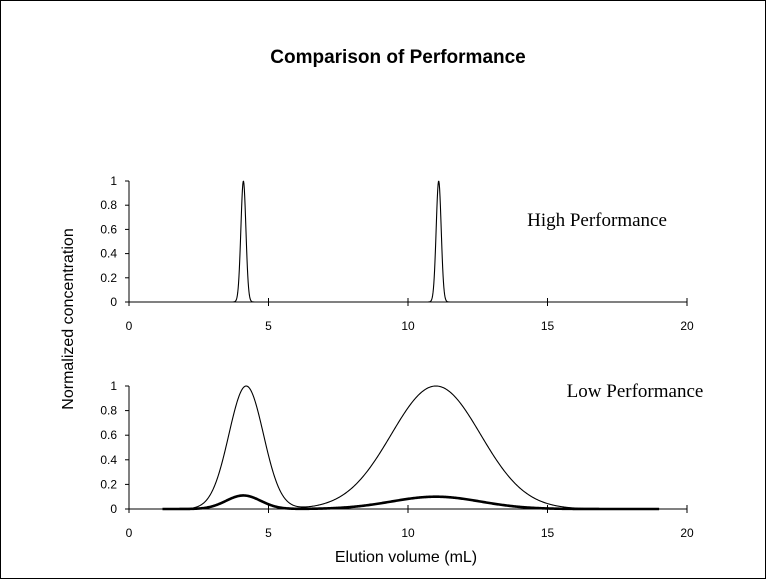 The height and width of the screenshot is (580, 766). What do you see at coordinates (597, 220) in the screenshot?
I see `panel-label-high: High Performance` at bounding box center [597, 220].